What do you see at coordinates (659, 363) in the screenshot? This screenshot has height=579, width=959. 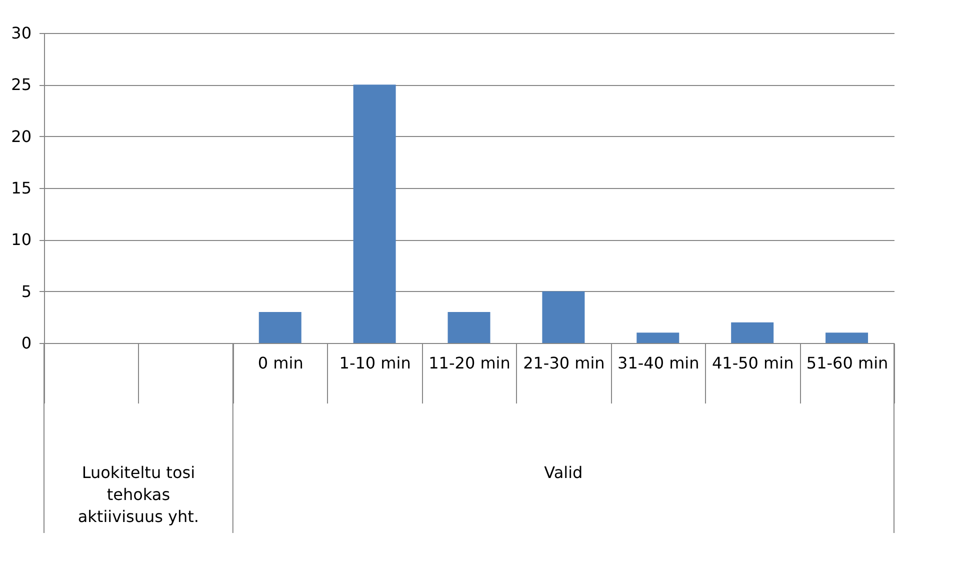 I see `x-tick-label: 31-40 min` at bounding box center [659, 363].